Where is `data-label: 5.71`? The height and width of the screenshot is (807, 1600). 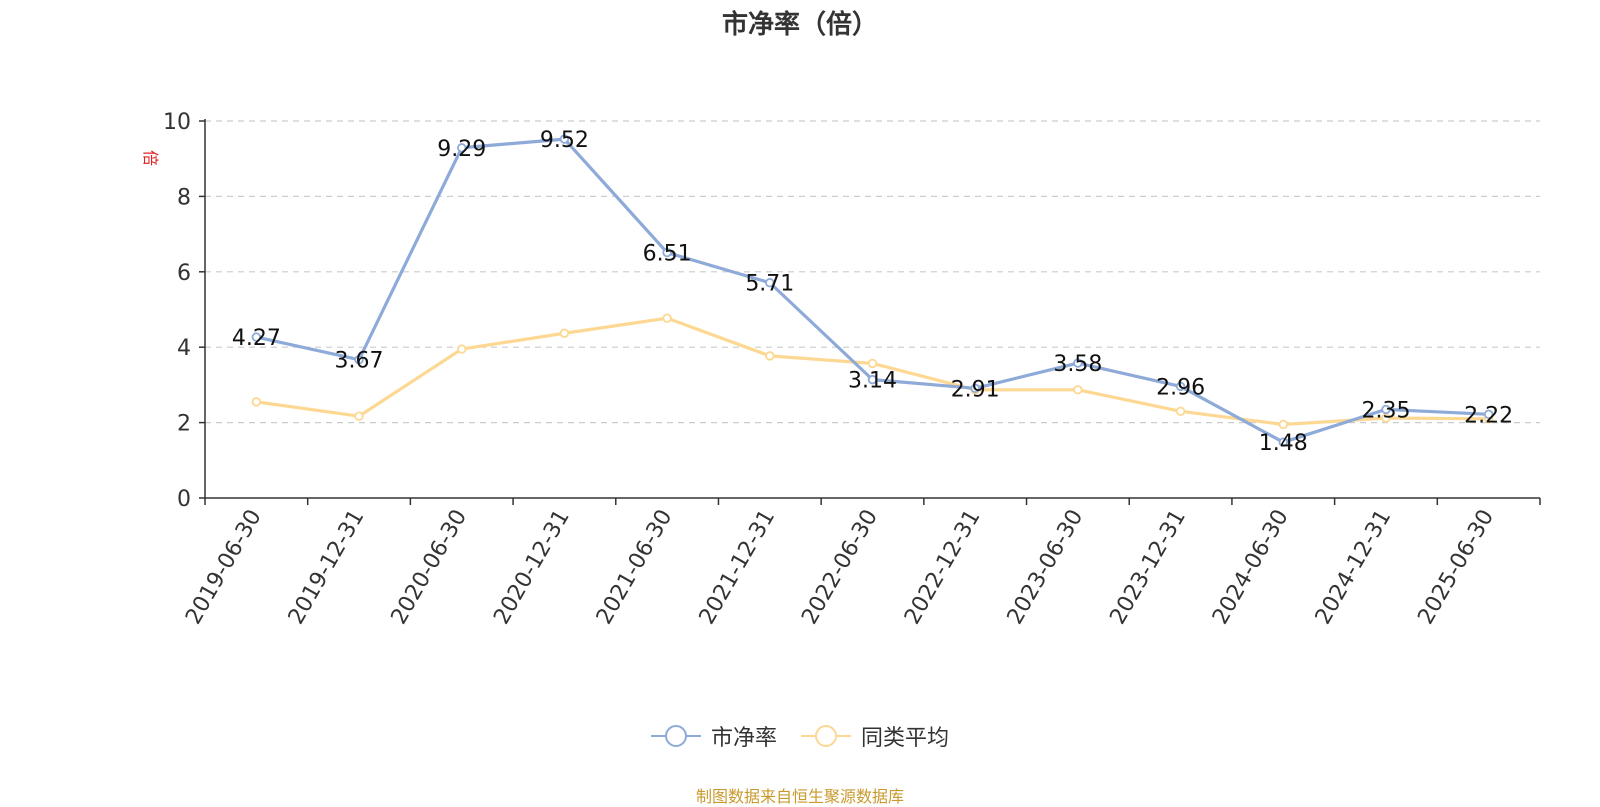
data-label: 5.71 is located at coordinates (769, 284).